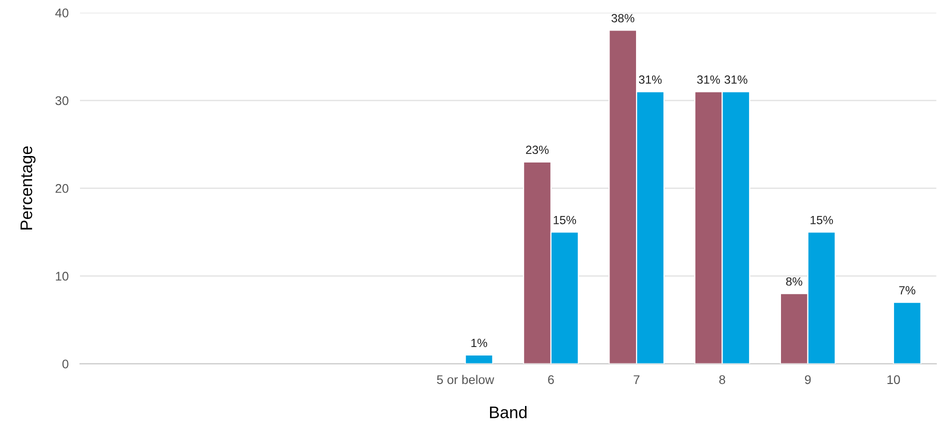 Image resolution: width=941 pixels, height=423 pixels. I want to click on x-tick-label: 8, so click(722, 379).